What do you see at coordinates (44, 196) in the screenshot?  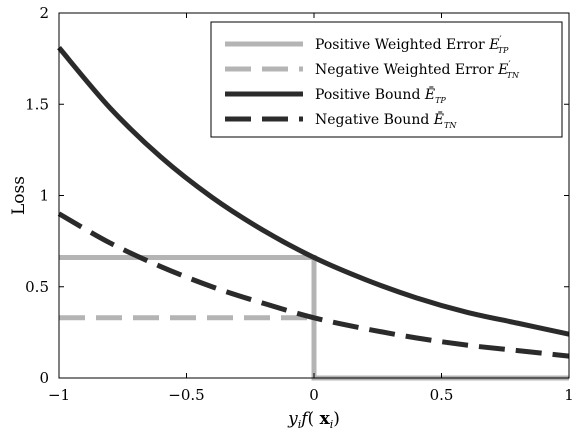 I see `y-tick-label: 1` at bounding box center [44, 196].